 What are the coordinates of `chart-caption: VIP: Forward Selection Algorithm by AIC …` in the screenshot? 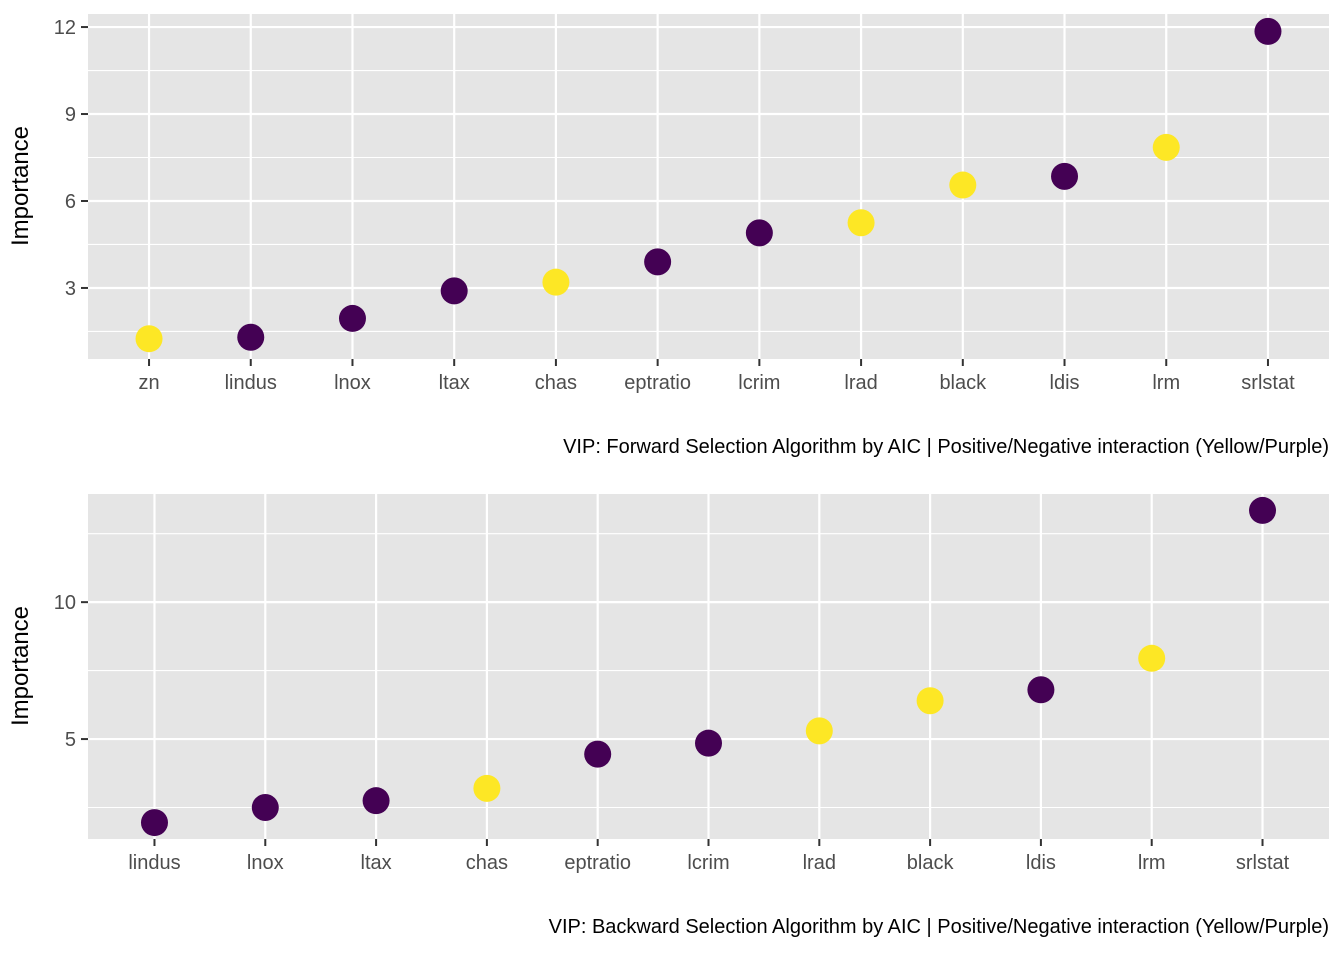 It's located at (946, 447).